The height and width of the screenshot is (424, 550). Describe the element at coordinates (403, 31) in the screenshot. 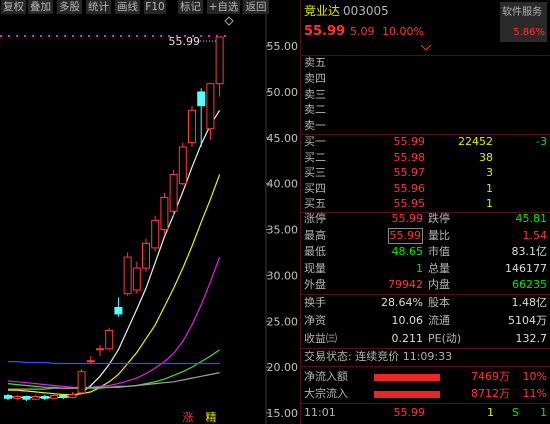

I see `price-pct: 10.00%` at that location.